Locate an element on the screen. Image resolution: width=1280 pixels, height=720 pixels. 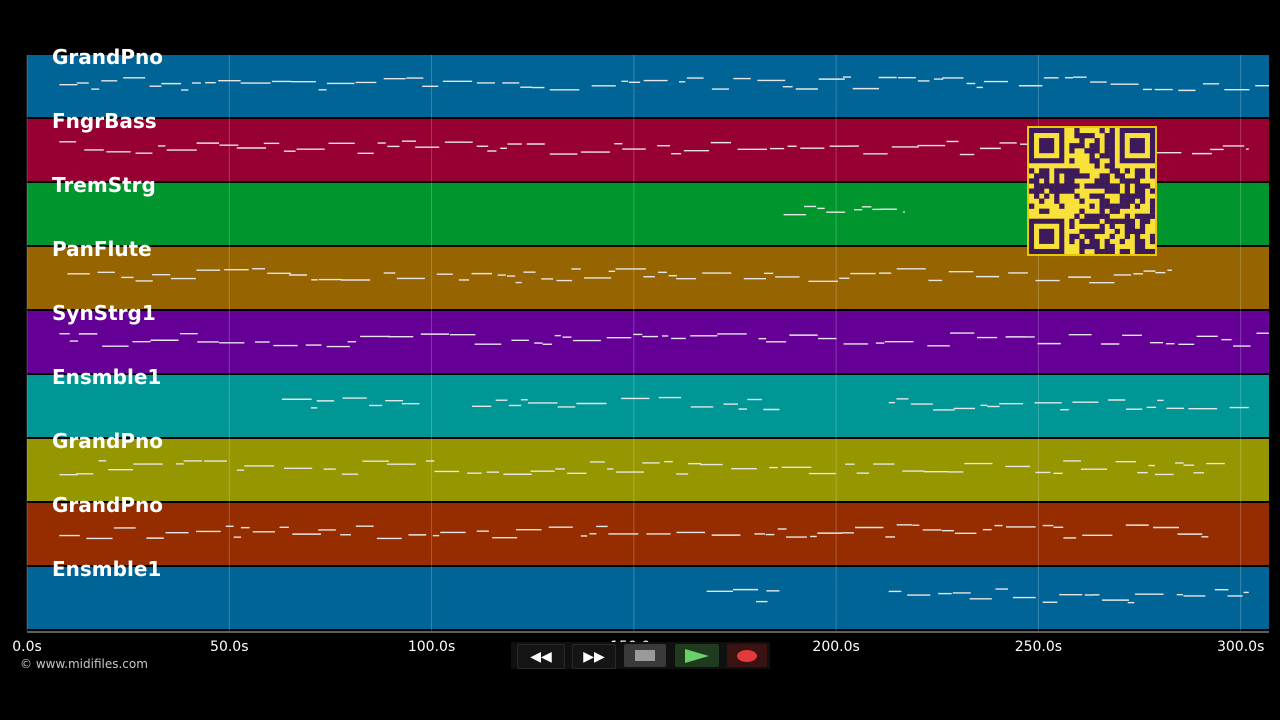
track-label: FngrBass is located at coordinates (104, 121).